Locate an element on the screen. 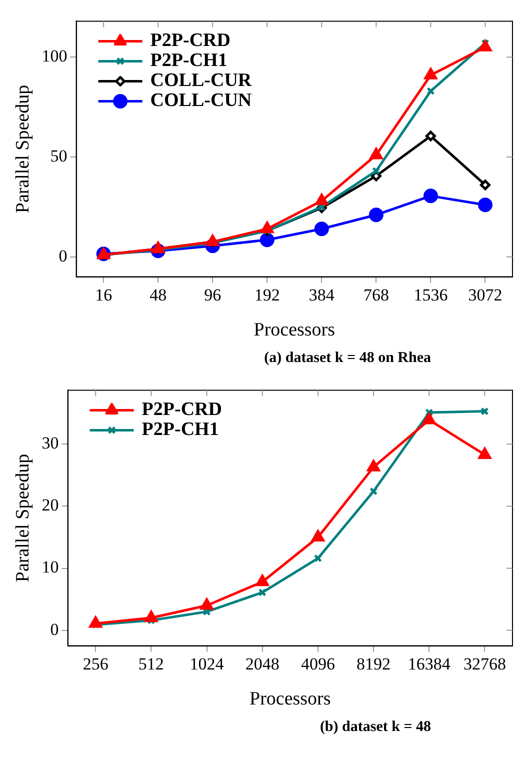 This screenshot has height=767, width=529. x-tick-label: 1024 is located at coordinates (207, 664).